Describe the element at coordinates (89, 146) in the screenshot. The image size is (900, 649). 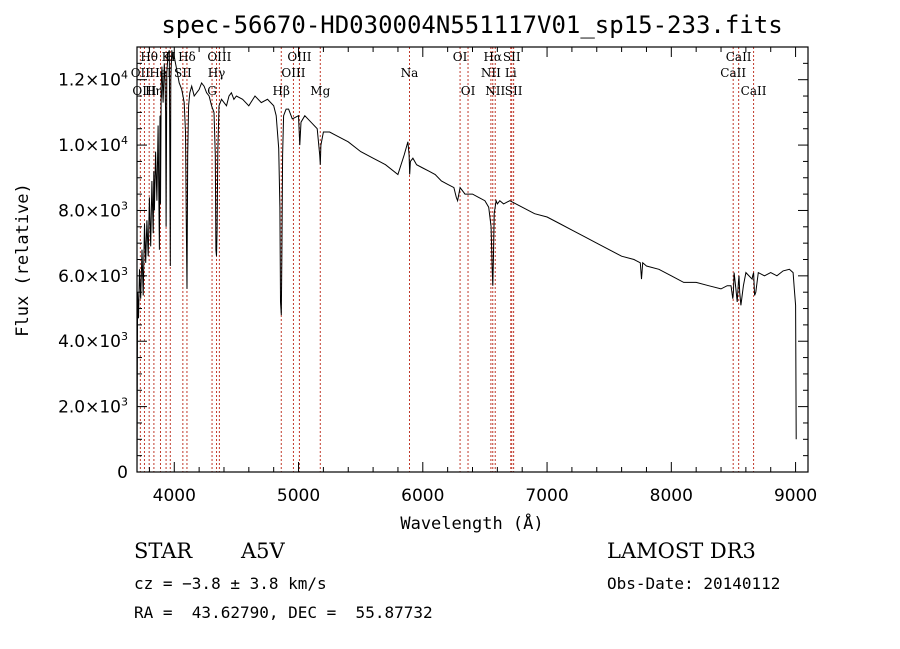
I see `y-tick-mantissa: 1.0×10` at that location.